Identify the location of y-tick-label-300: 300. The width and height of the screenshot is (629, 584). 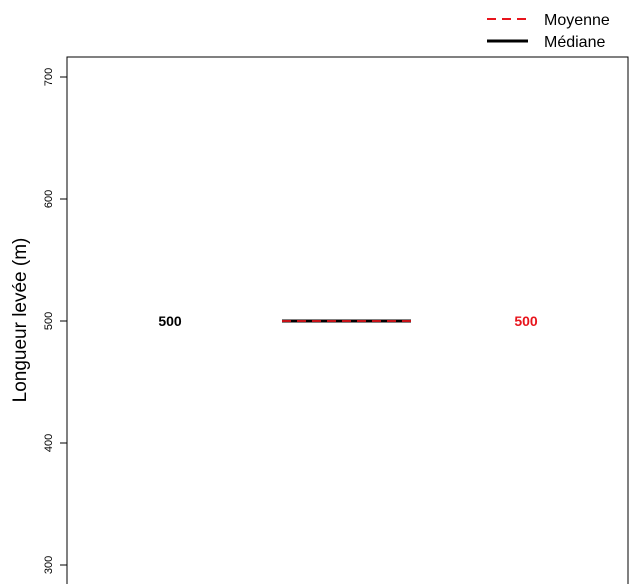
(49, 565).